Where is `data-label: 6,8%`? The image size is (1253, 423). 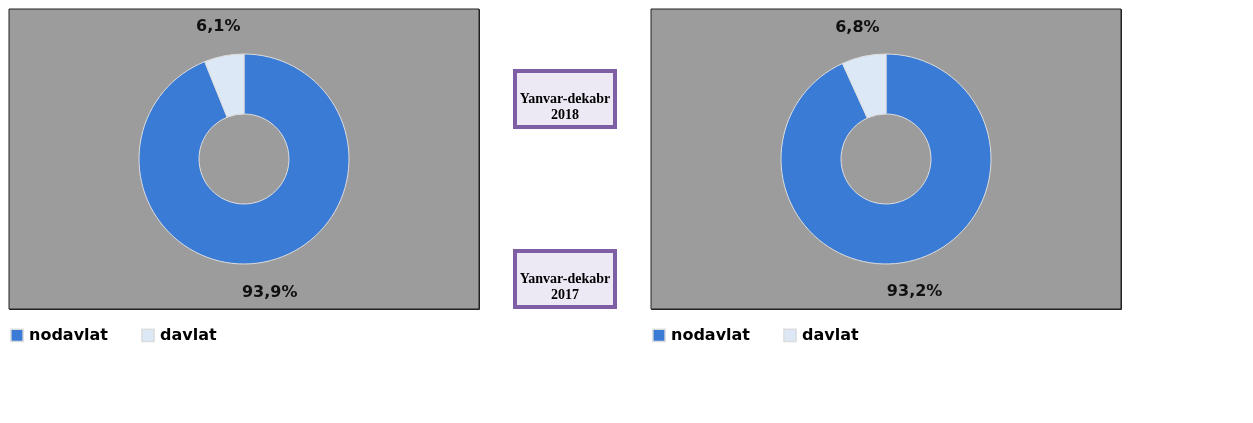 data-label: 6,8% is located at coordinates (857, 27).